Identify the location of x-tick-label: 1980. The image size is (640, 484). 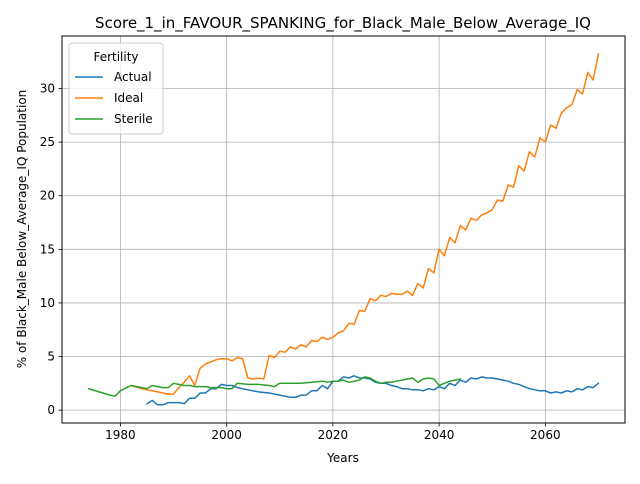
(120, 435).